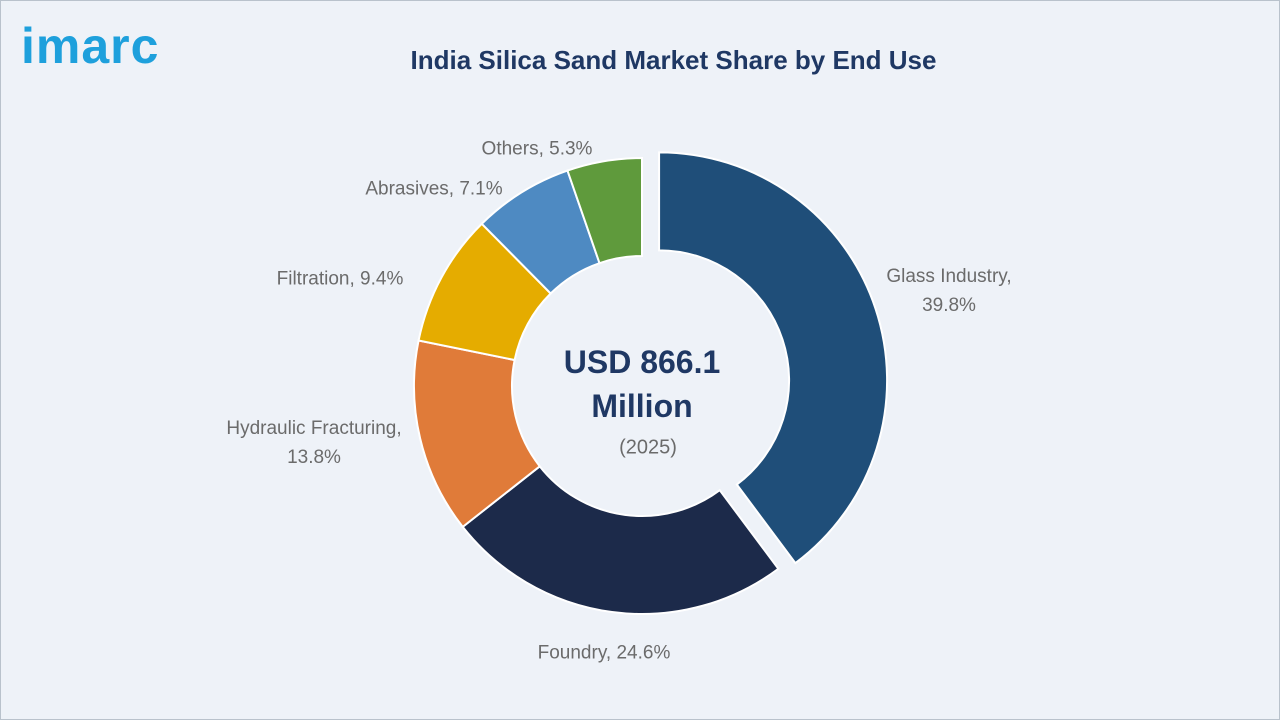 The height and width of the screenshot is (720, 1280). I want to click on data-label: Filtration, 9.4%, so click(340, 279).